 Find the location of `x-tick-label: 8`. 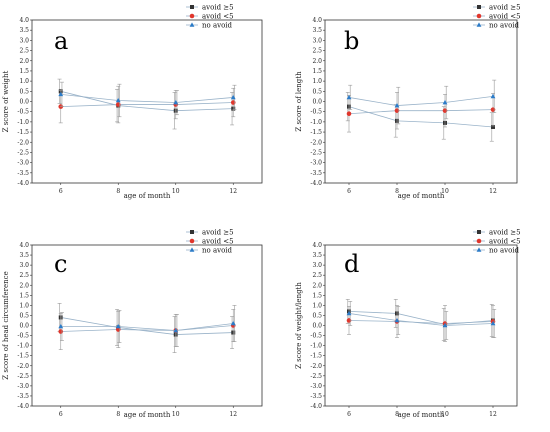

x-tick-label: 8 is located at coordinates (118, 191).